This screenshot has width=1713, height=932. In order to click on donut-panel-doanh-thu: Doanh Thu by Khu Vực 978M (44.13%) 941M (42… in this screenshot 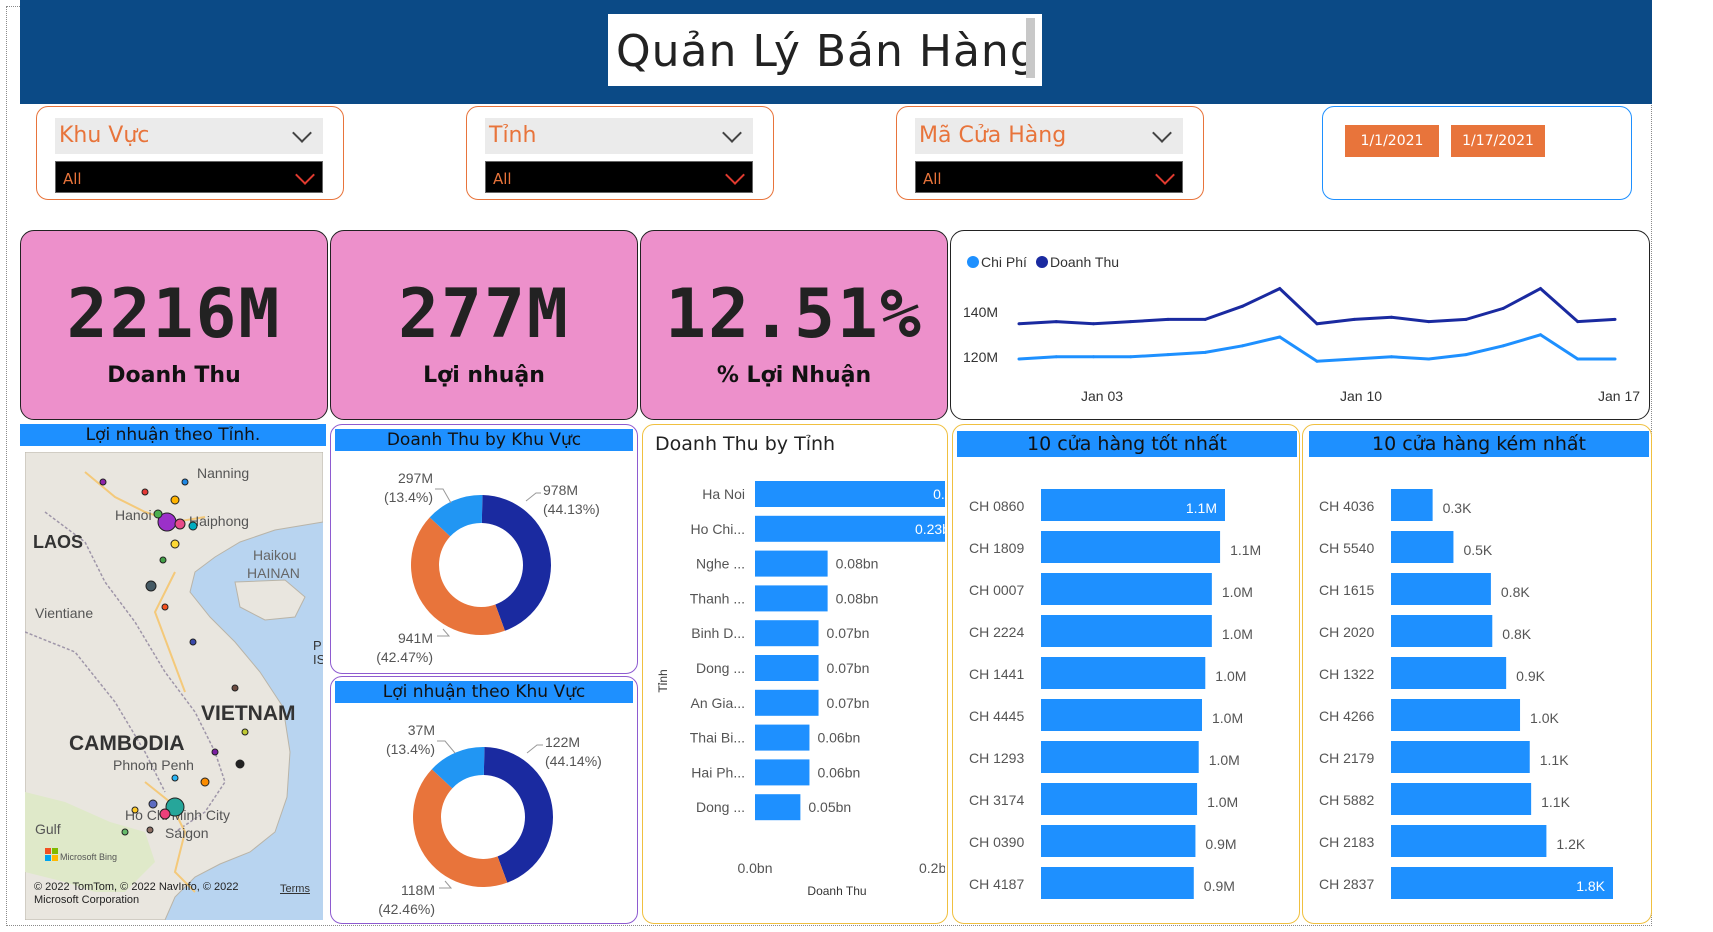, I will do `click(484, 549)`.